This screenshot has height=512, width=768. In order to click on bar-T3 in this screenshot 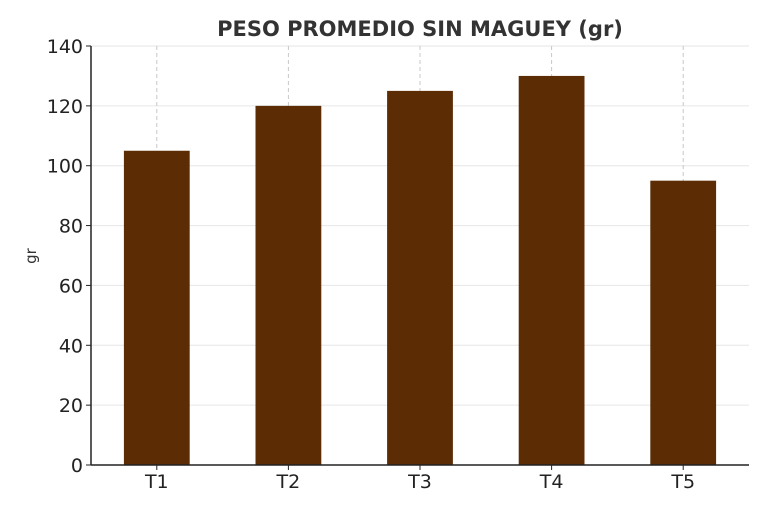, I will do `click(420, 278)`.